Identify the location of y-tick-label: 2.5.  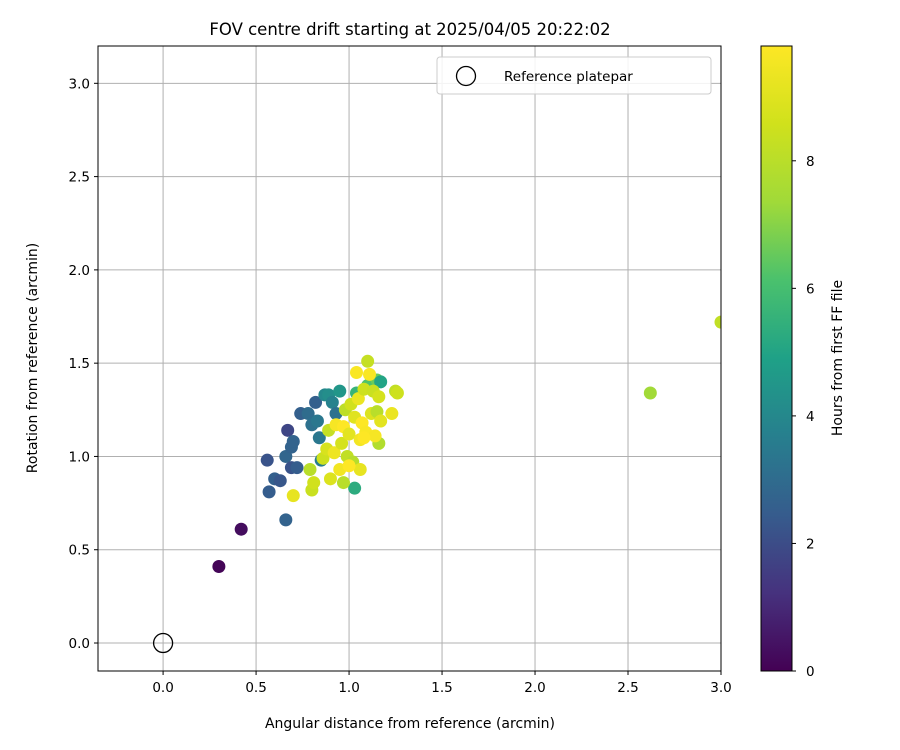
(79, 178).